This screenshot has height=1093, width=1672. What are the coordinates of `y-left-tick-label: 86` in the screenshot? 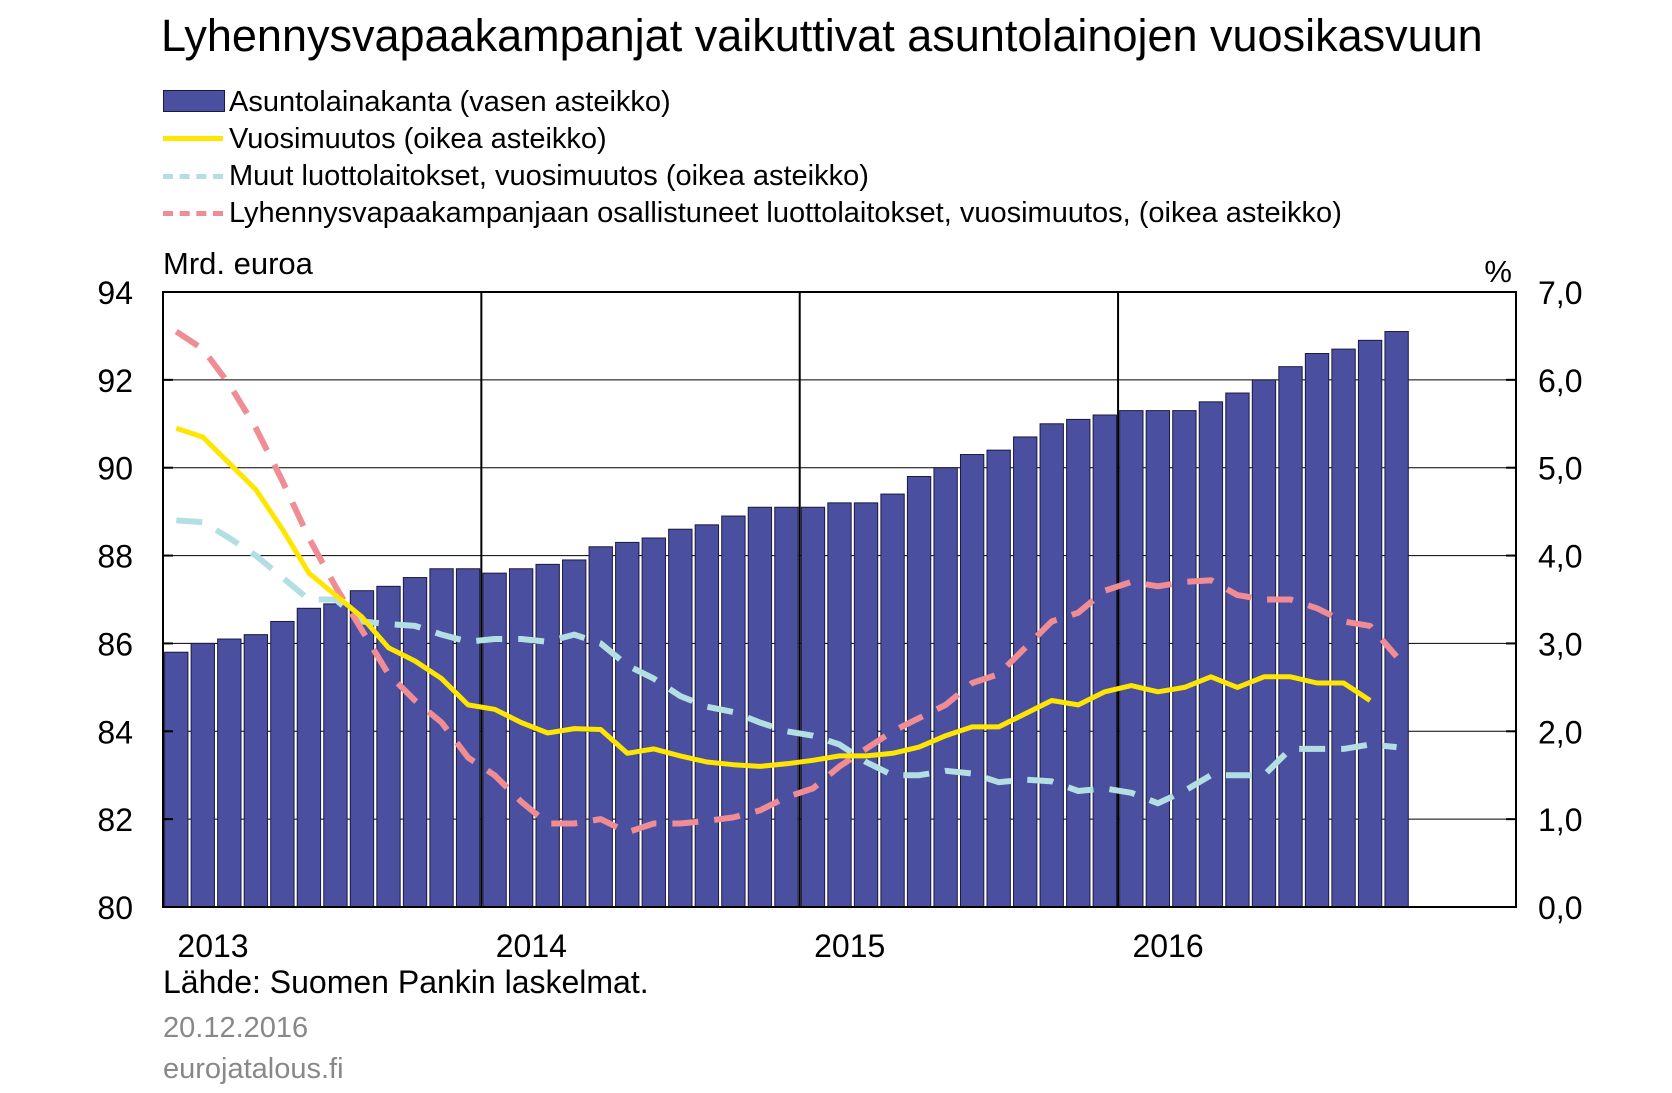 It's located at (115, 644).